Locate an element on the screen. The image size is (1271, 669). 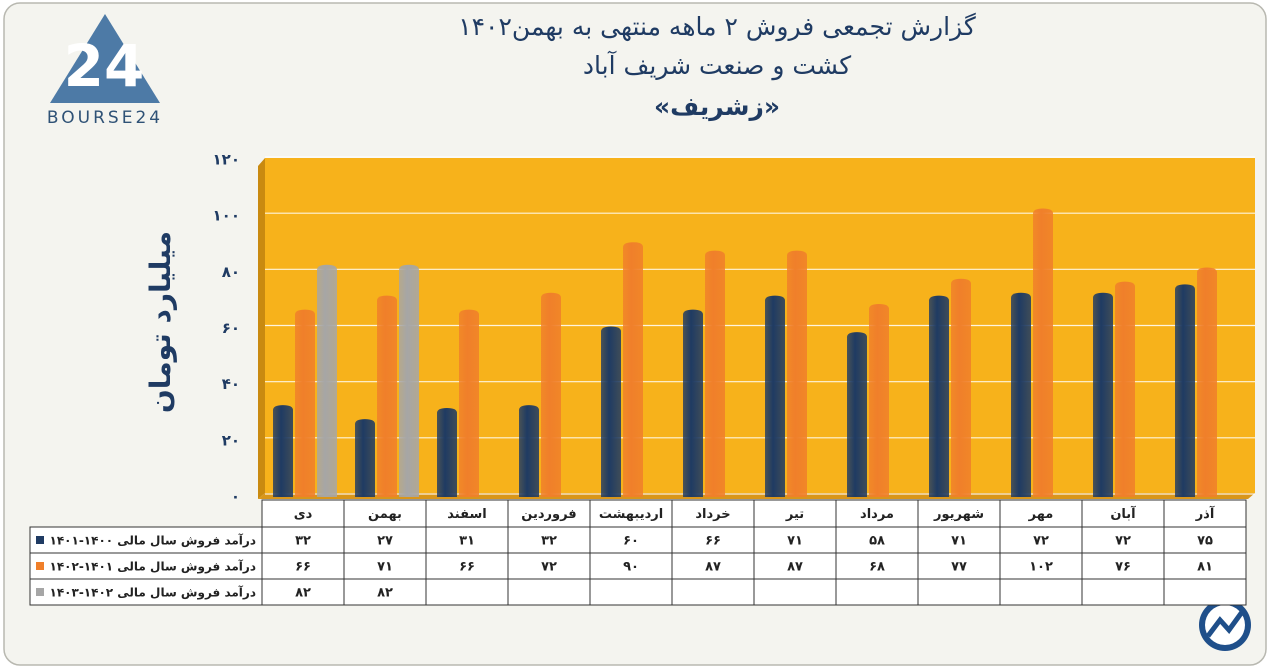
value-label: ۶۸ is located at coordinates (877, 567).